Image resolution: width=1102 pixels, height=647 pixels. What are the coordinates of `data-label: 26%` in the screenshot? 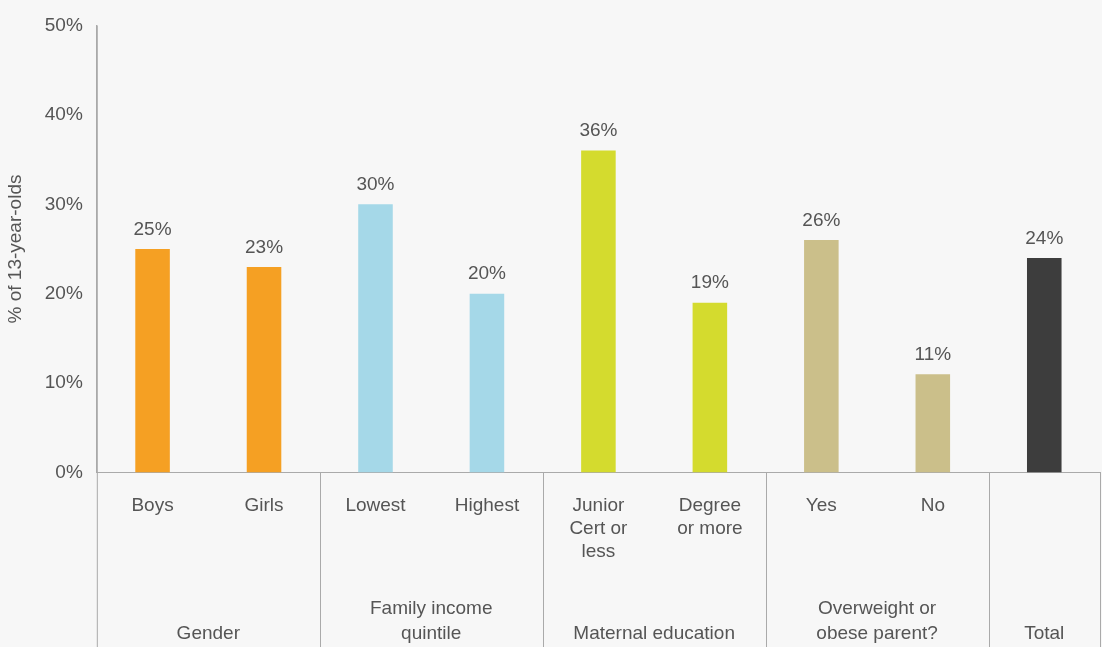 It's located at (821, 219).